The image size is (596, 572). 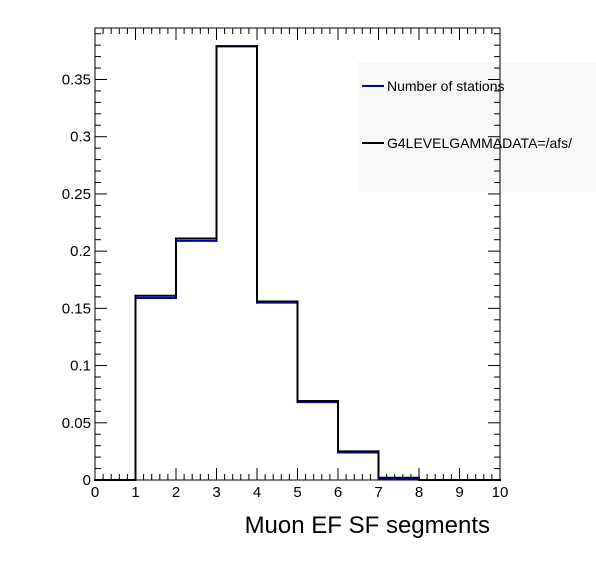 What do you see at coordinates (500, 492) in the screenshot?
I see `x-tick-label: 10` at bounding box center [500, 492].